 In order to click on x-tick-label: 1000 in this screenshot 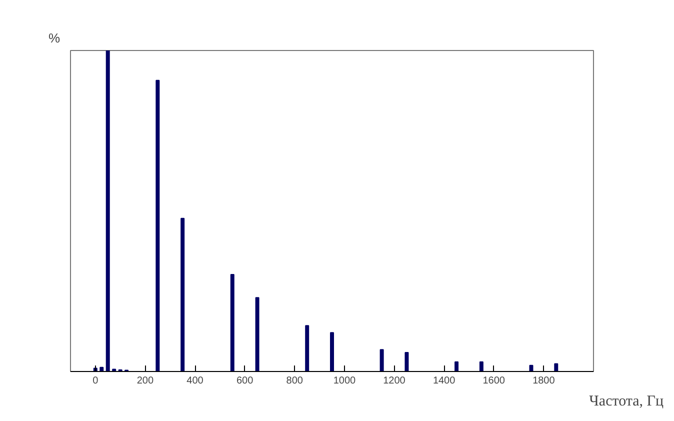, I will do `click(344, 381)`.